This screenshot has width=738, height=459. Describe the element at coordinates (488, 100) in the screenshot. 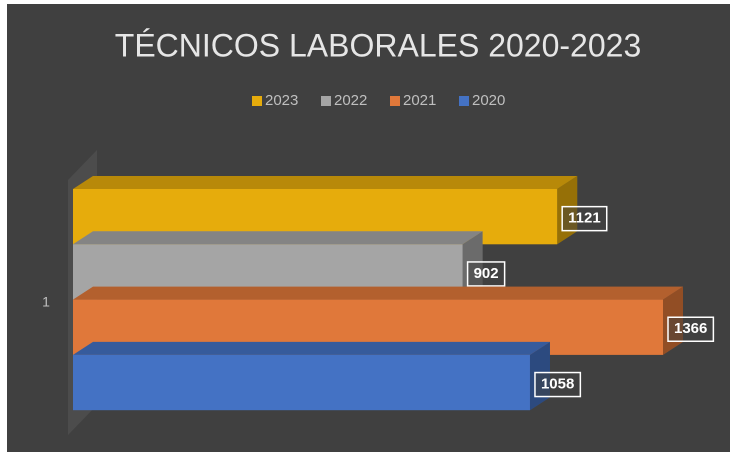

I see `legend-label: 2020` at that location.